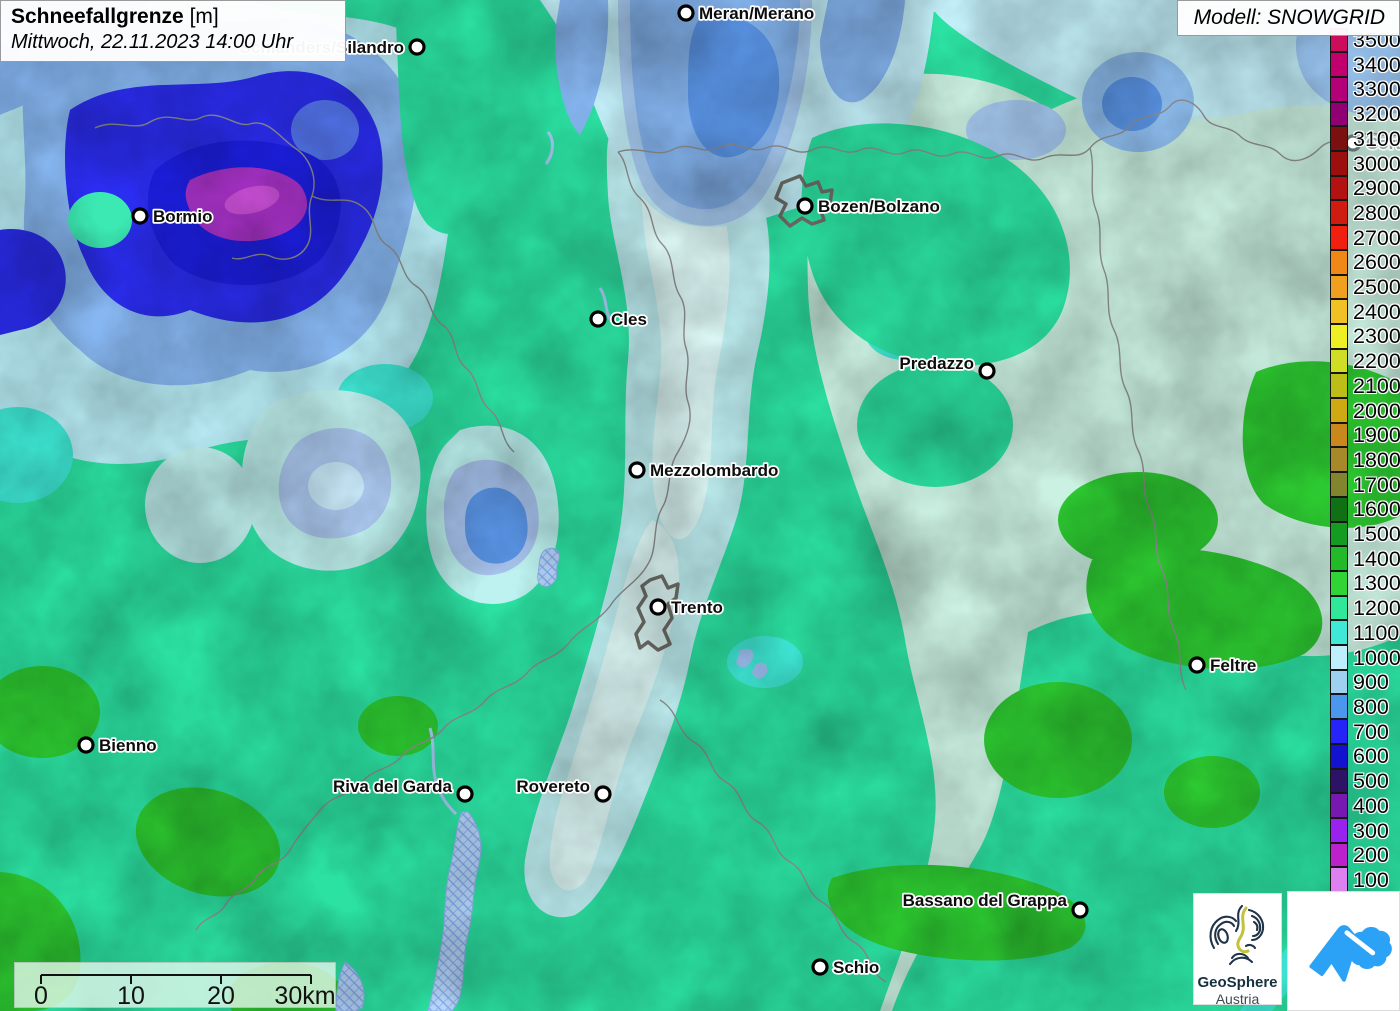  I want to click on legend-row: 3000, so click(1365, 164).